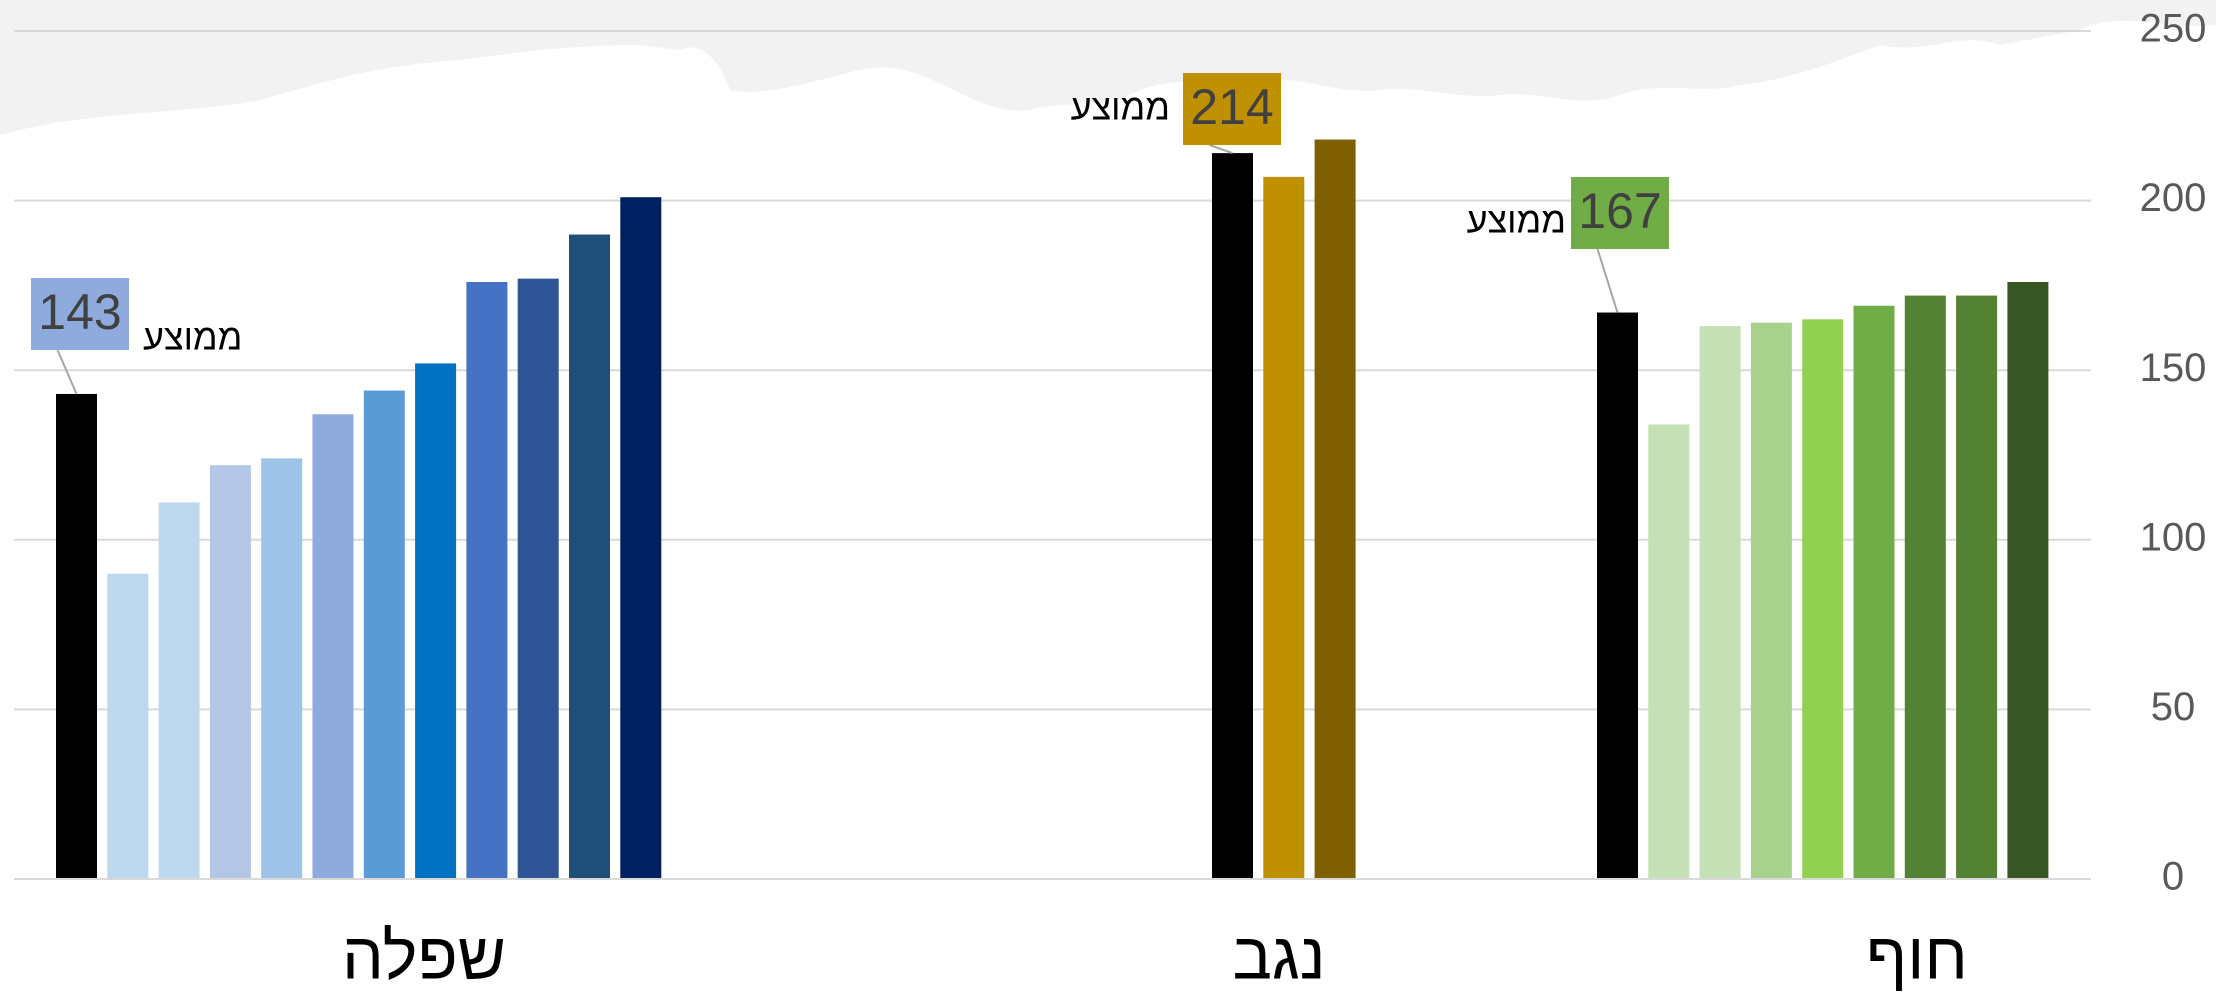  I want to click on category-label: שפלה, so click(424, 955).